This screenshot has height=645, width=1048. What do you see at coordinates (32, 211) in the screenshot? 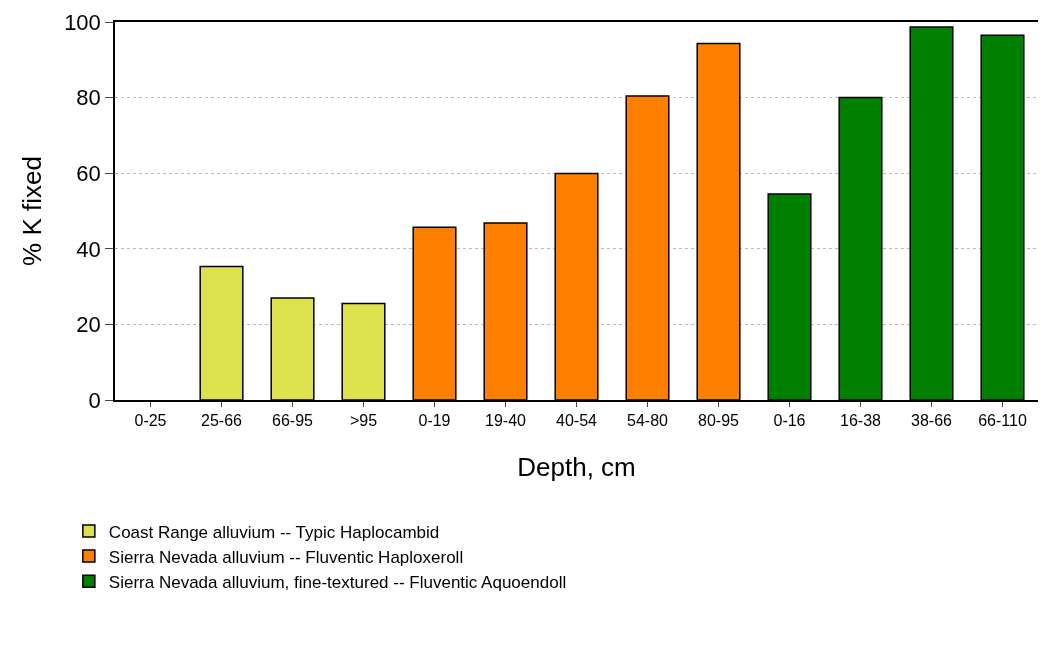
I see `y-axis-title: % K fixed` at bounding box center [32, 211].